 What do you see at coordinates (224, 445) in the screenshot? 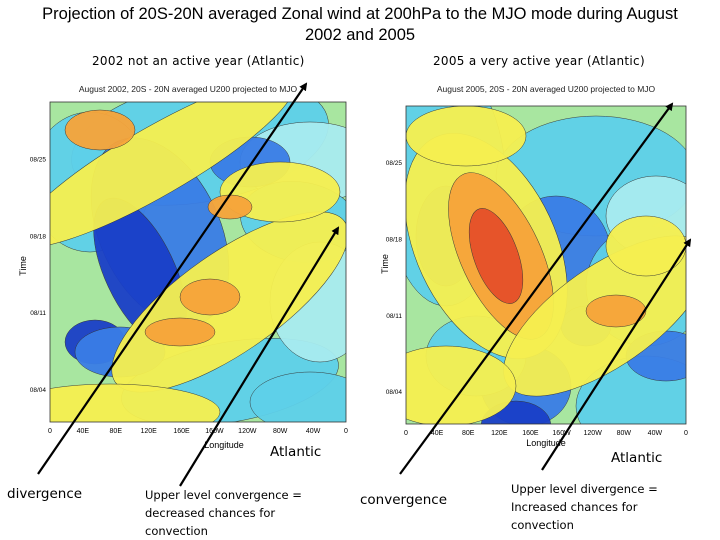
I see `xlabel-2002: Longitude` at bounding box center [224, 445].